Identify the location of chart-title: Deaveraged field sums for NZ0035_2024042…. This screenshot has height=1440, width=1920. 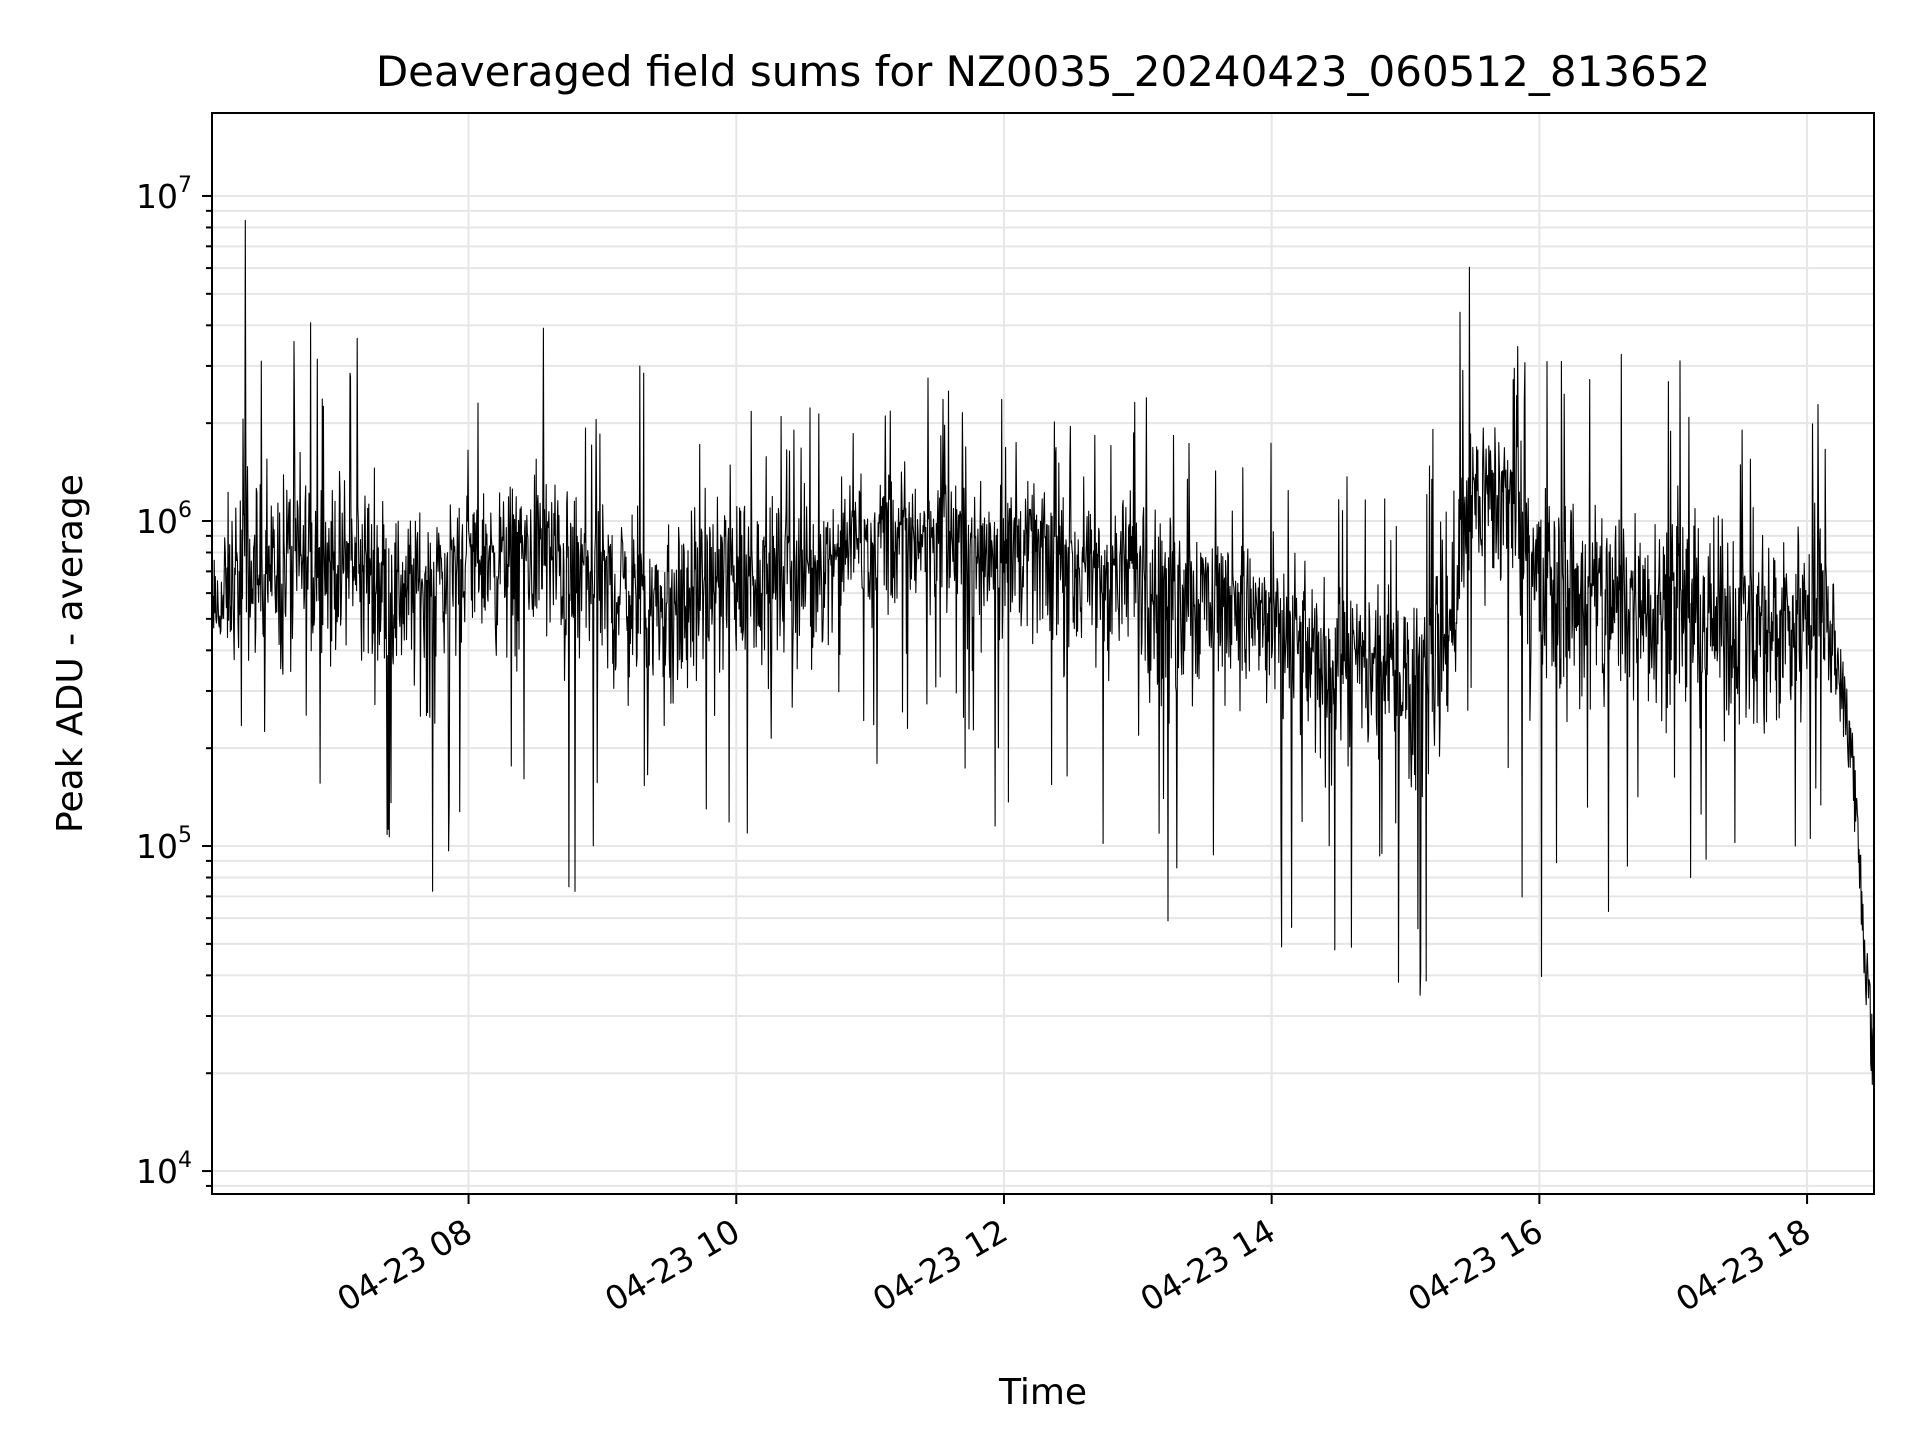
(1043, 71).